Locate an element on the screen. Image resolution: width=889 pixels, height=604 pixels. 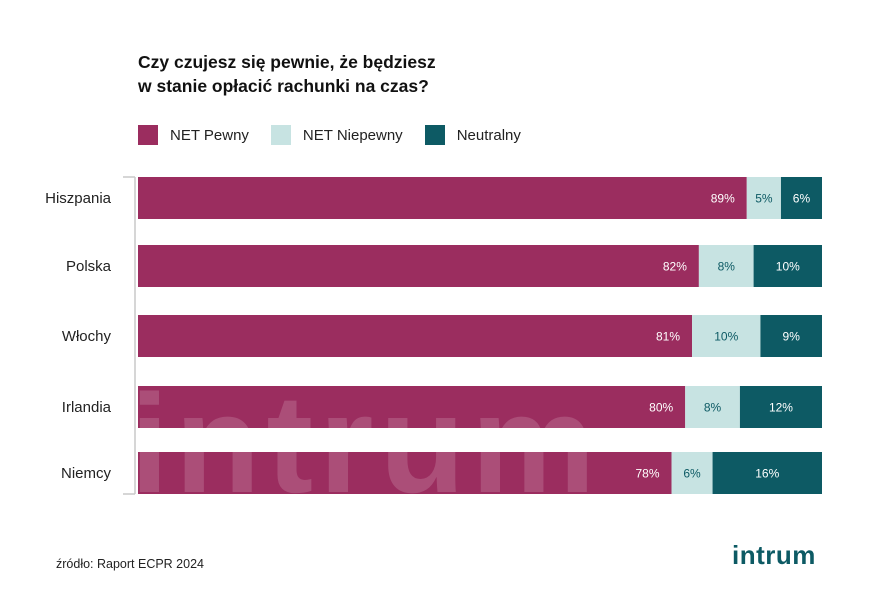
category-label-polska: Polska is located at coordinates (89, 266).